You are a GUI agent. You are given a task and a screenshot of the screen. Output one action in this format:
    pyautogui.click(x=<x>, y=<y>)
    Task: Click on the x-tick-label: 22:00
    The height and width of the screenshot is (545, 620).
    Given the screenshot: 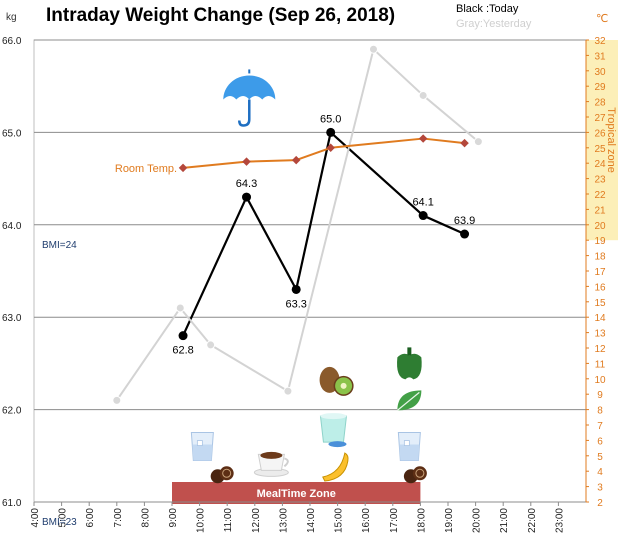 What is the action you would take?
    pyautogui.click(x=532, y=520)
    